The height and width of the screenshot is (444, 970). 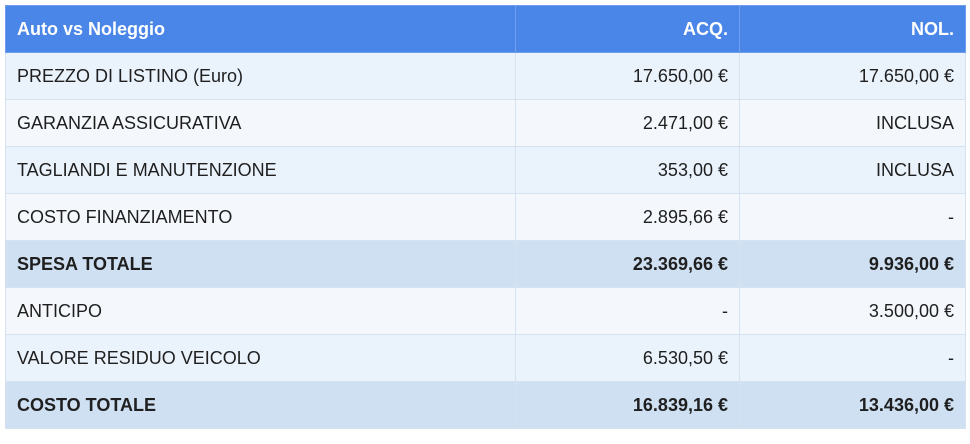 I want to click on table-row: VALORE RESIDUO VEICOLO 6.530,50 € -, so click(x=485, y=358).